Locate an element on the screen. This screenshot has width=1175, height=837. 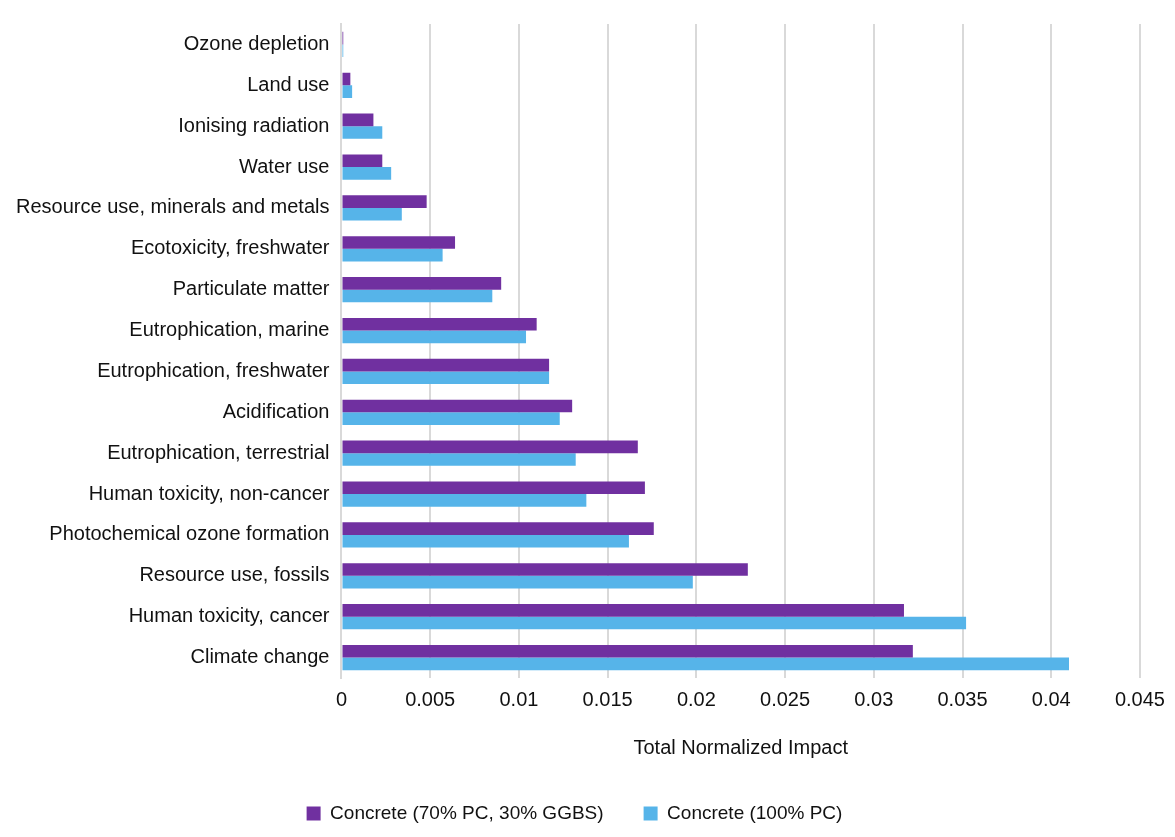
x-tick-label: 0.04 is located at coordinates (1051, 698).